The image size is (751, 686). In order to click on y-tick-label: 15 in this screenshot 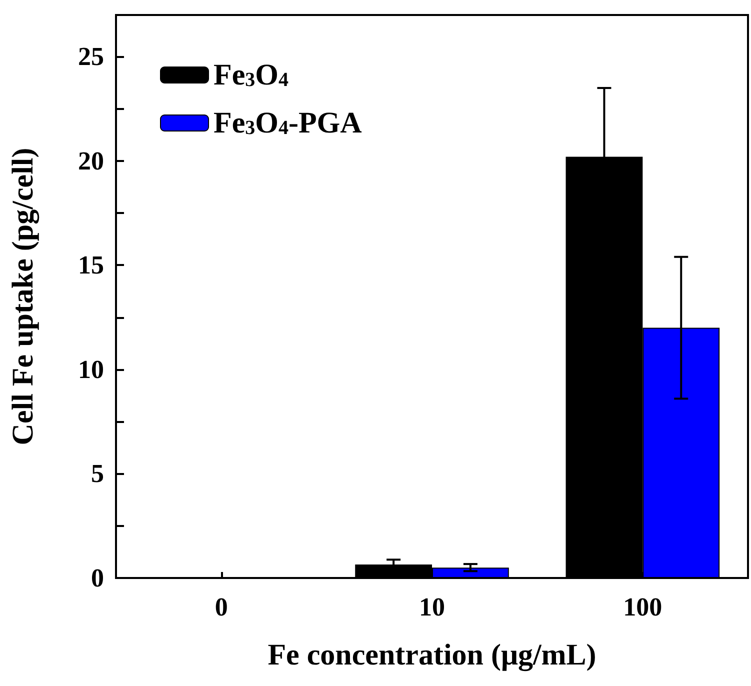, I will do `click(91, 265)`.